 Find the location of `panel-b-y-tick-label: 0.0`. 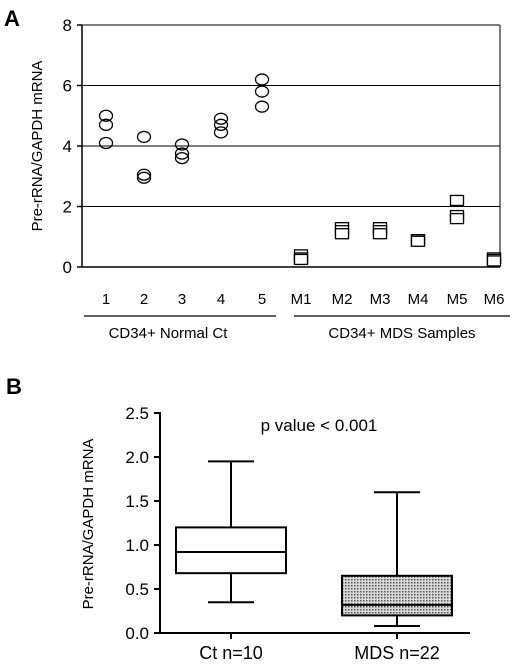

panel-b-y-tick-label: 0.0 is located at coordinates (137, 633).